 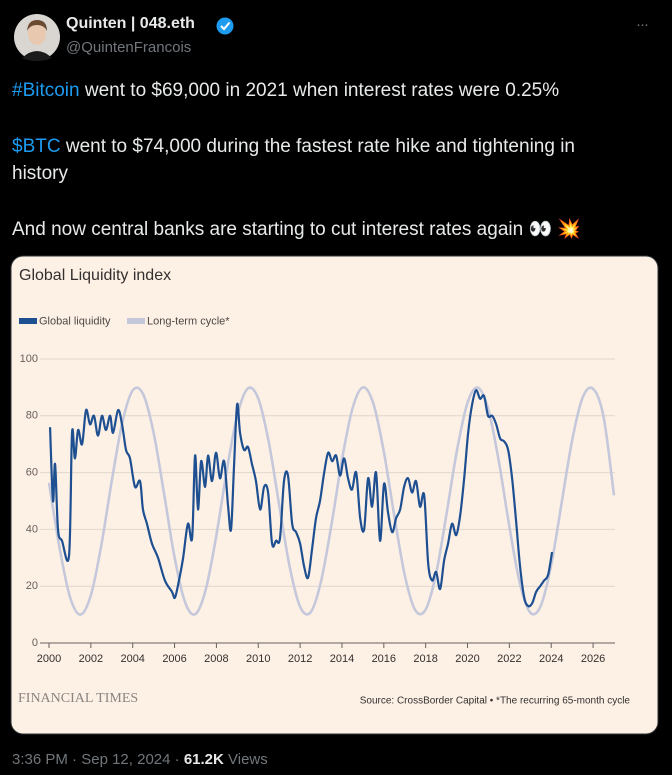 What do you see at coordinates (32, 416) in the screenshot?
I see `y-tick-label: 80` at bounding box center [32, 416].